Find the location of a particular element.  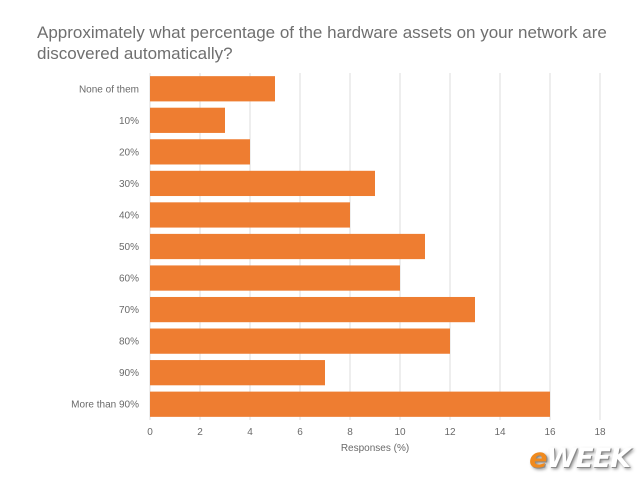

category-label: 60% is located at coordinates (129, 279).